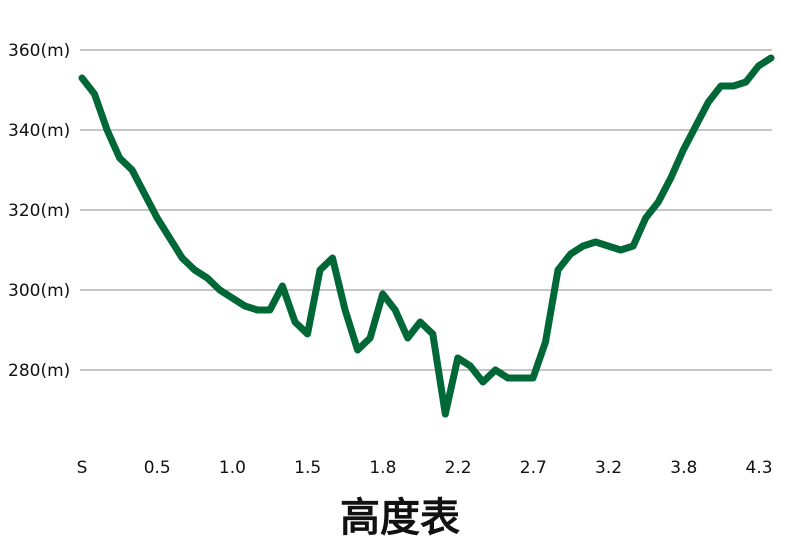 This screenshot has height=558, width=800. Describe the element at coordinates (39, 371) in the screenshot. I see `y-tick-label: 280(m)` at that location.